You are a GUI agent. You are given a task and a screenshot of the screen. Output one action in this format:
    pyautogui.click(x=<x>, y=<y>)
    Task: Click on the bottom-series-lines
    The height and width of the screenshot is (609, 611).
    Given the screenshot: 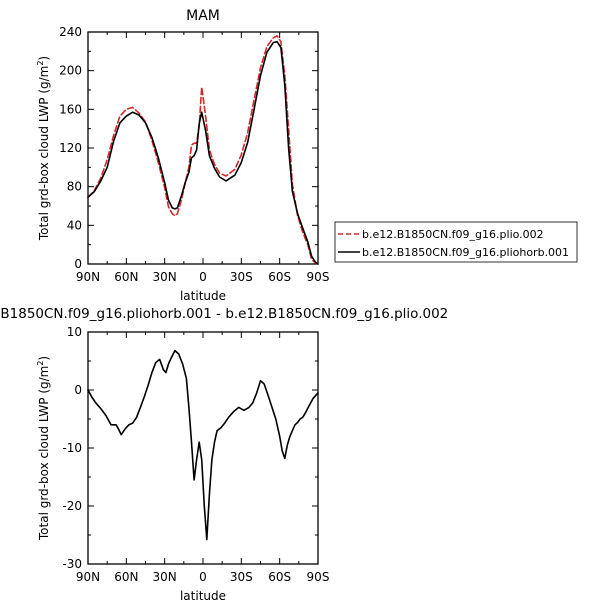 What is the action you would take?
    pyautogui.click(x=203, y=445)
    